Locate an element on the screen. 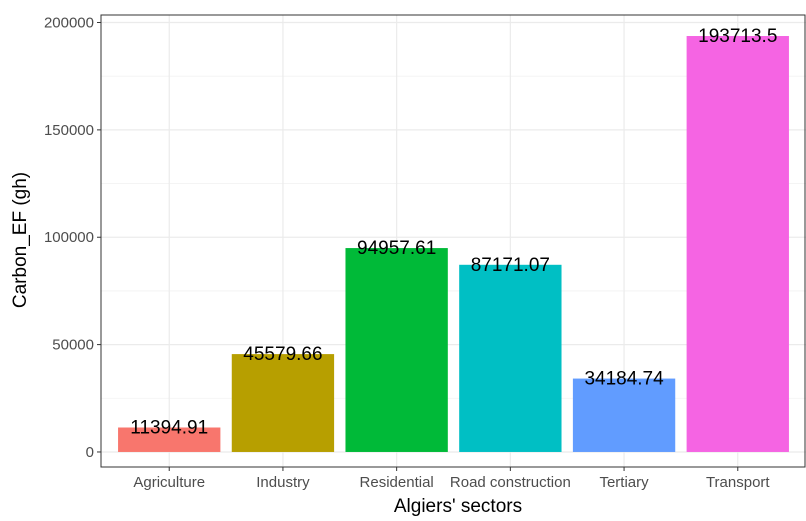 This screenshot has width=806, height=521. data-label: 11394.91 is located at coordinates (169, 428).